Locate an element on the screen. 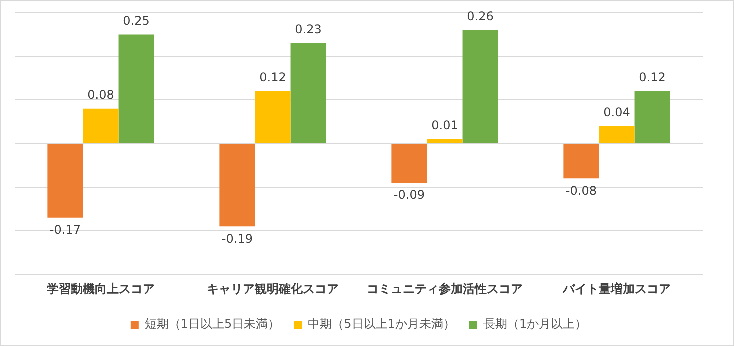 The height and width of the screenshot is (346, 734). data-label: -0.09 is located at coordinates (409, 195).